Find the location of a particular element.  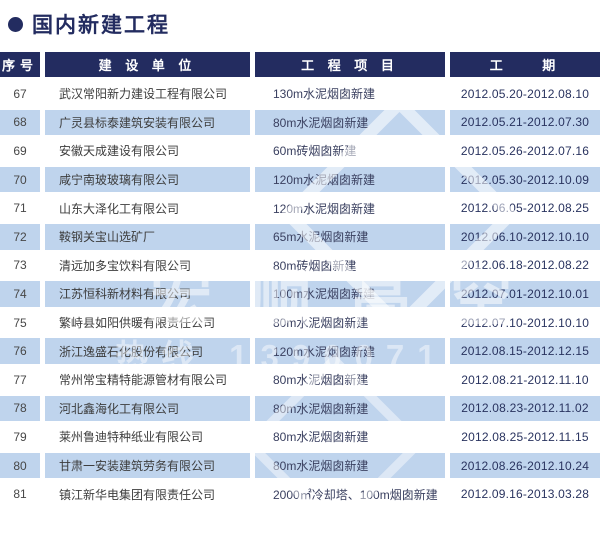

cell-no: 75 is located at coordinates (20, 322).